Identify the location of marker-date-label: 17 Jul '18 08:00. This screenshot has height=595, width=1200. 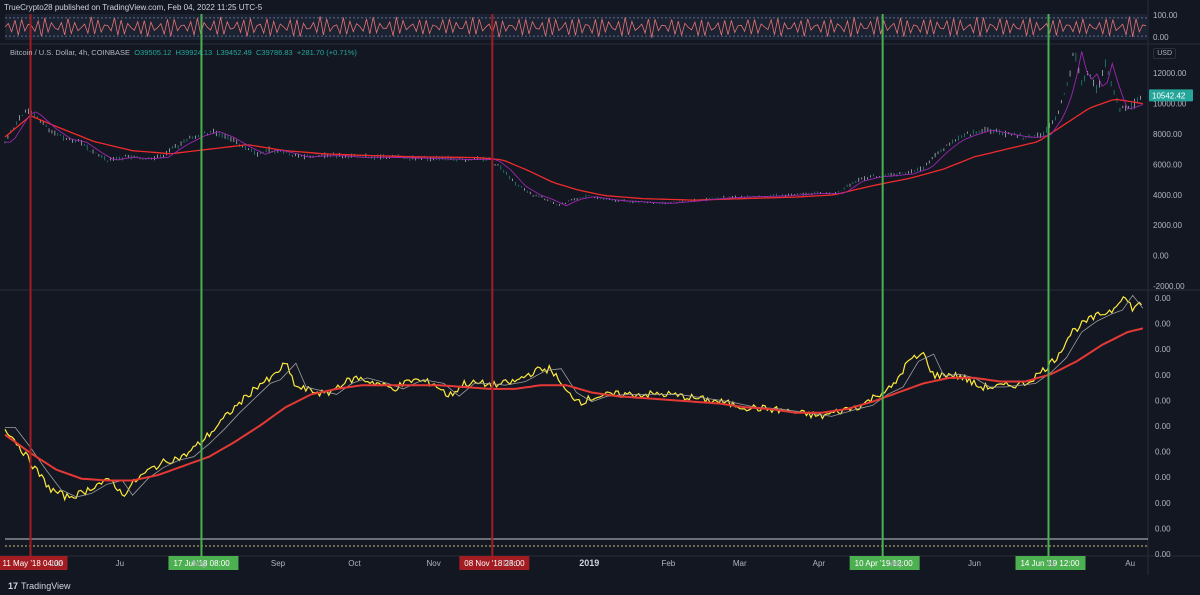
(201, 563).